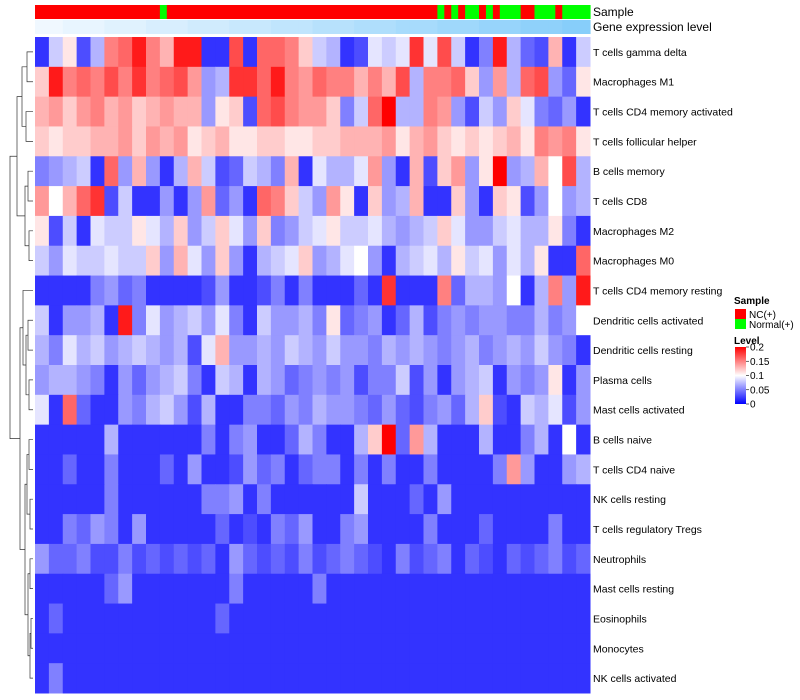 This screenshot has height=700, width=800. What do you see at coordinates (620, 619) in the screenshot?
I see `row-label: Eosinophils` at bounding box center [620, 619].